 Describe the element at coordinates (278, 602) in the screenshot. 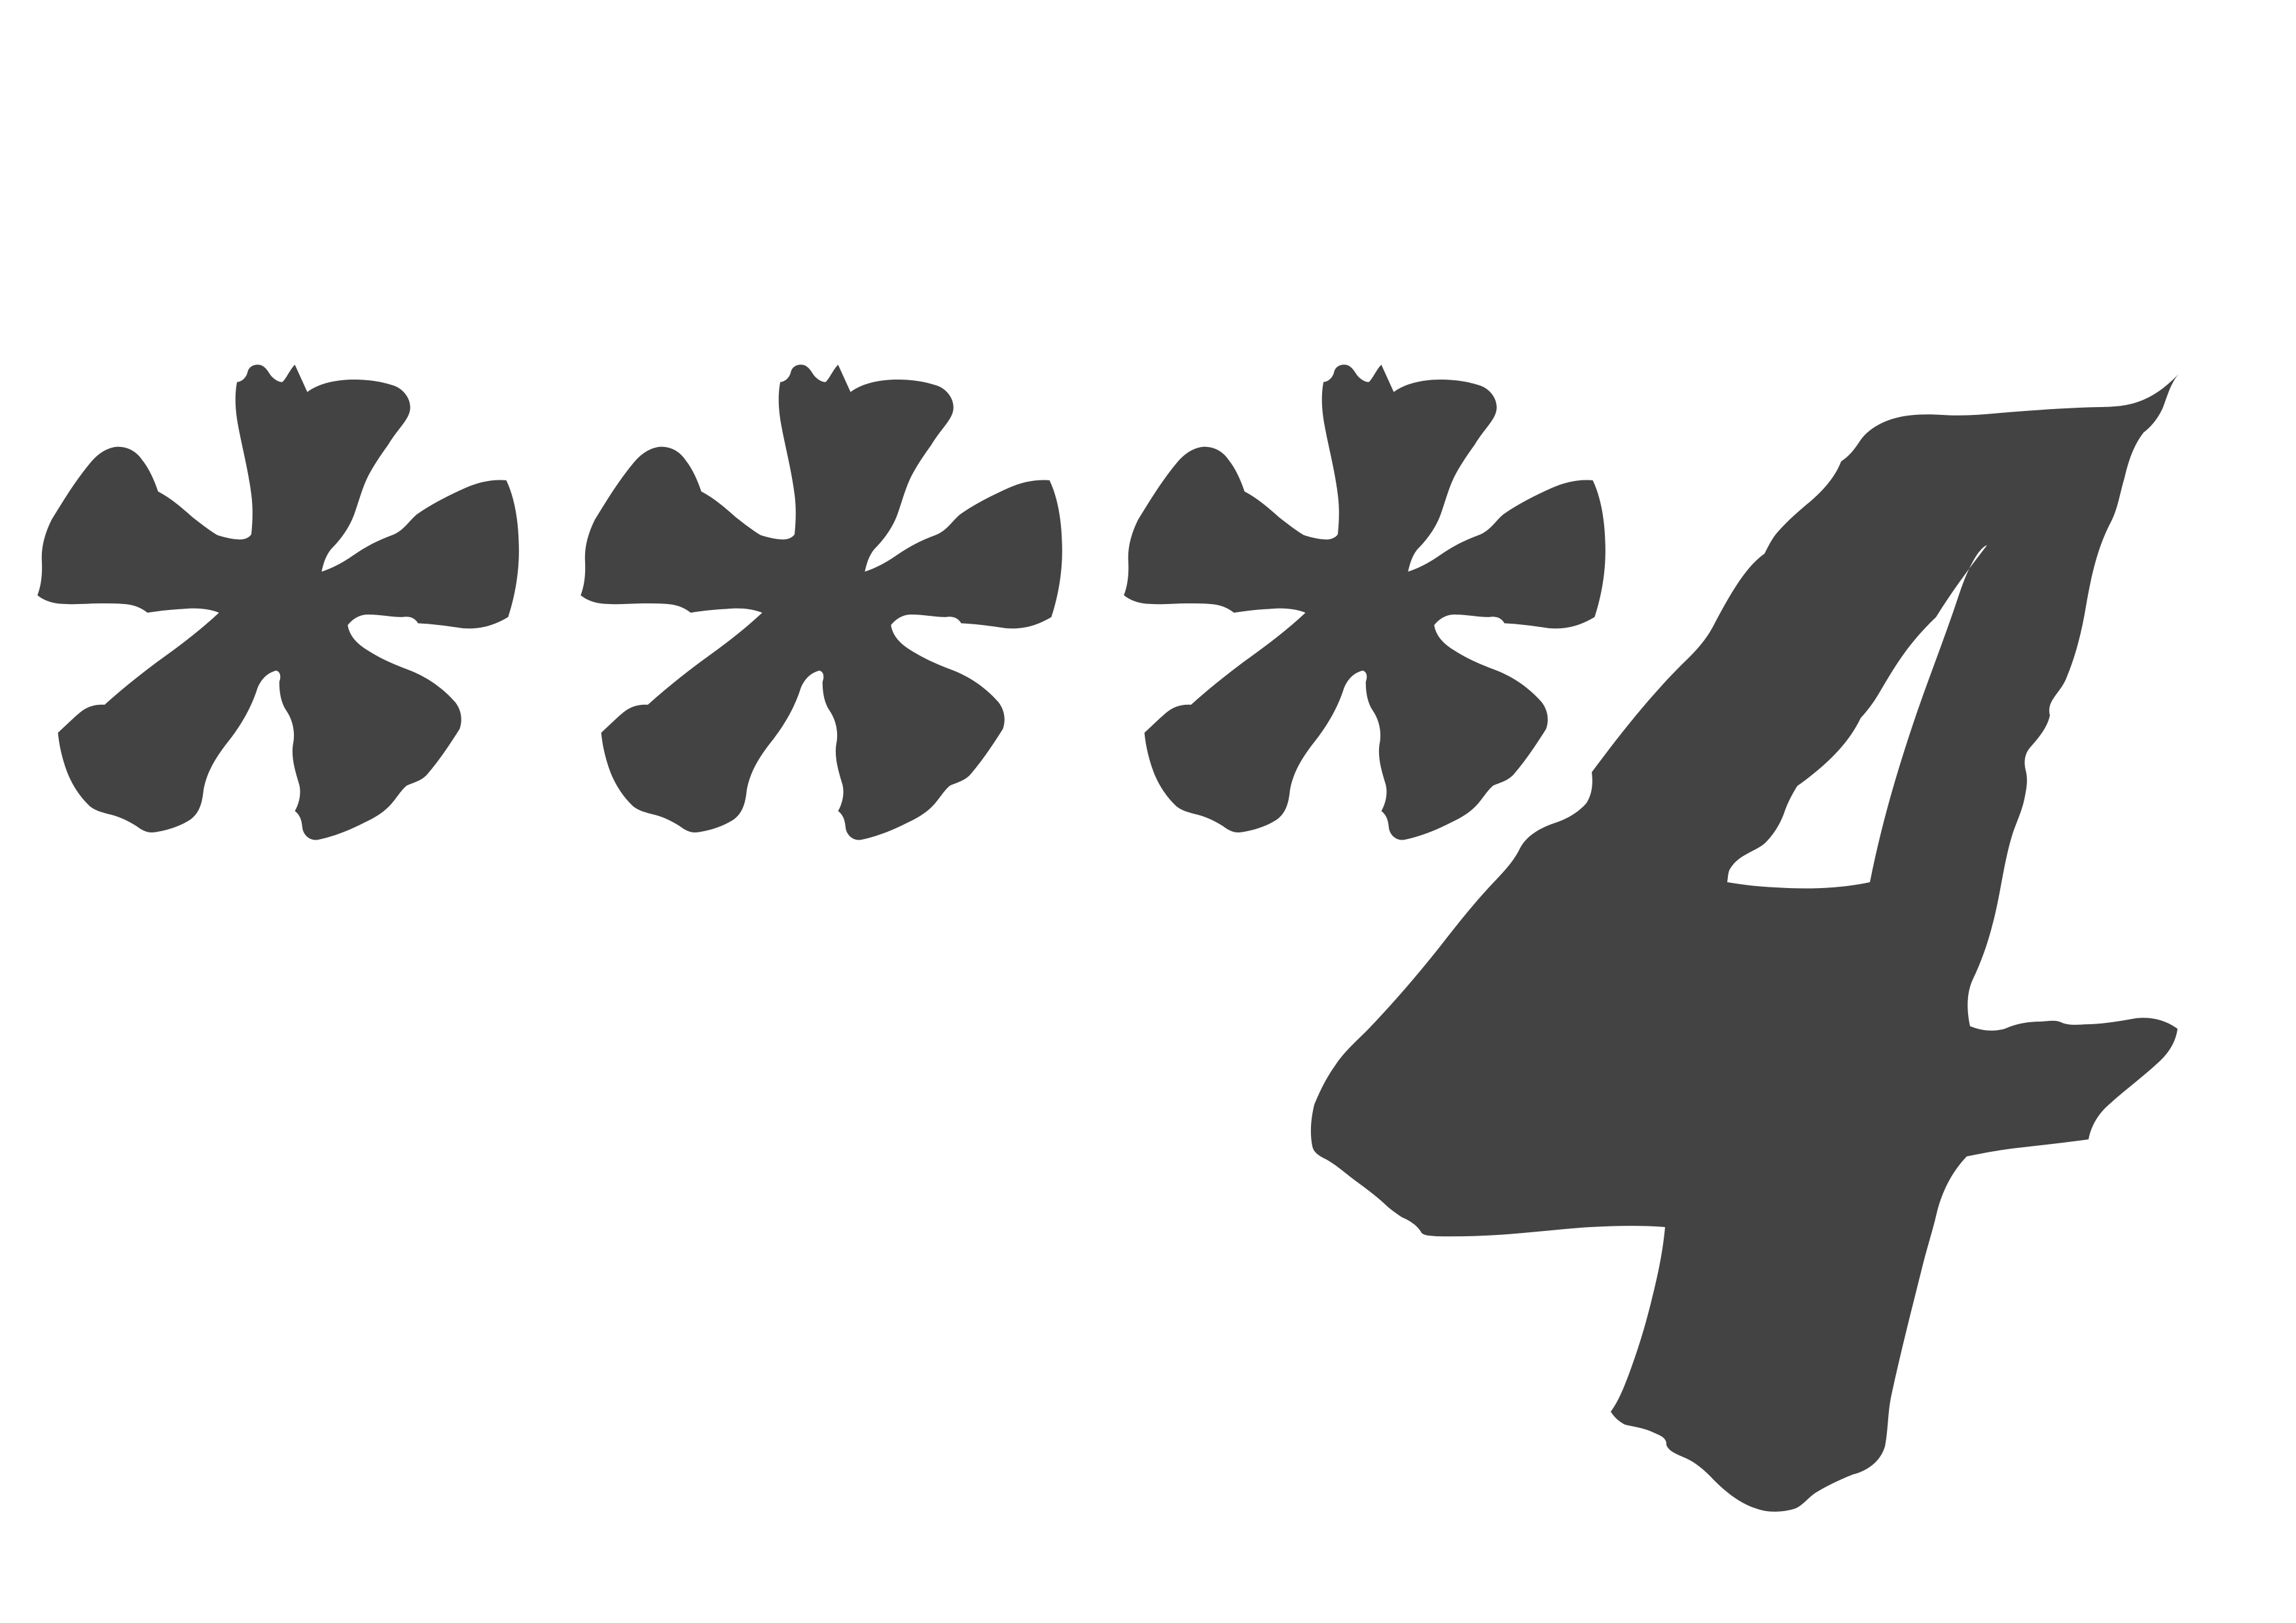

I see `asterisk-1: *` at that location.